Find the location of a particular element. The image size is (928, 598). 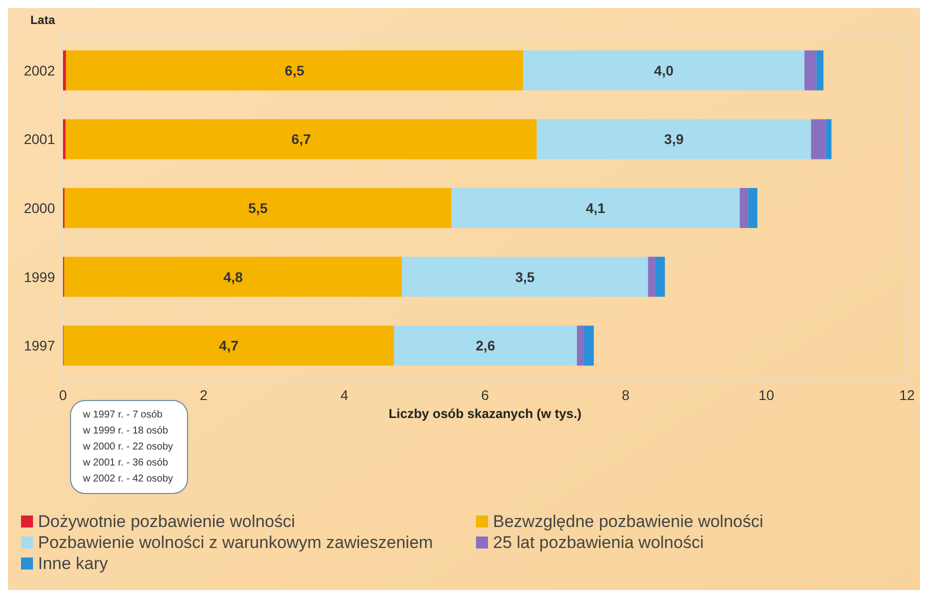

x-tick-label: 6 is located at coordinates (485, 395).